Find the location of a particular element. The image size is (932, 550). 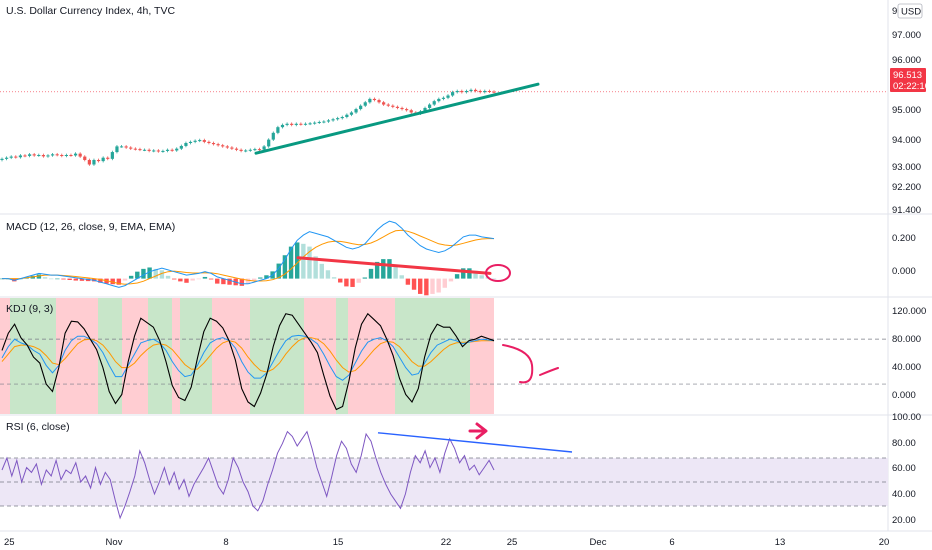

macd-trendline is located at coordinates (394, 265).